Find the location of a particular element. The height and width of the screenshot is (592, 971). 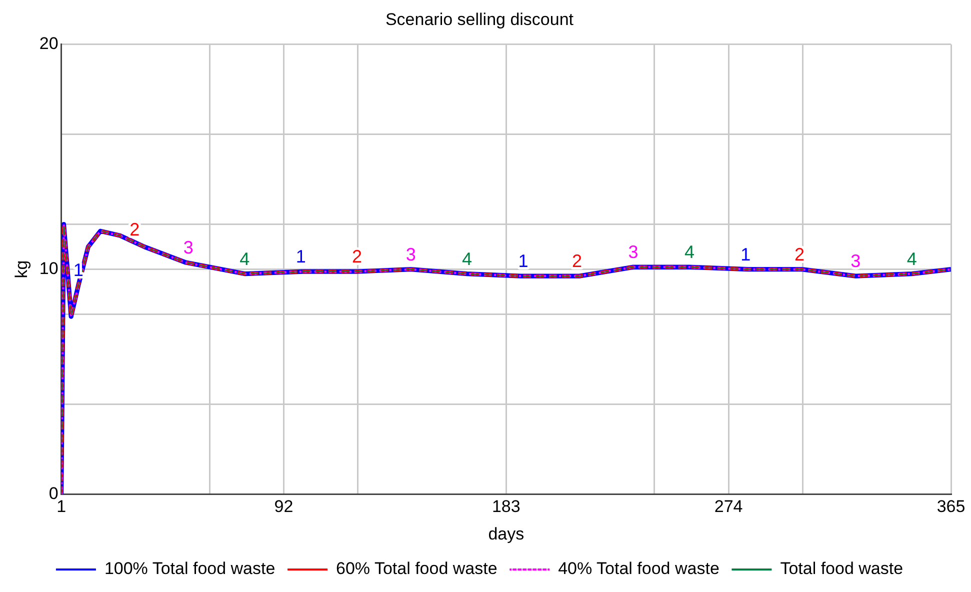

x-tick-label: 92 is located at coordinates (284, 506).